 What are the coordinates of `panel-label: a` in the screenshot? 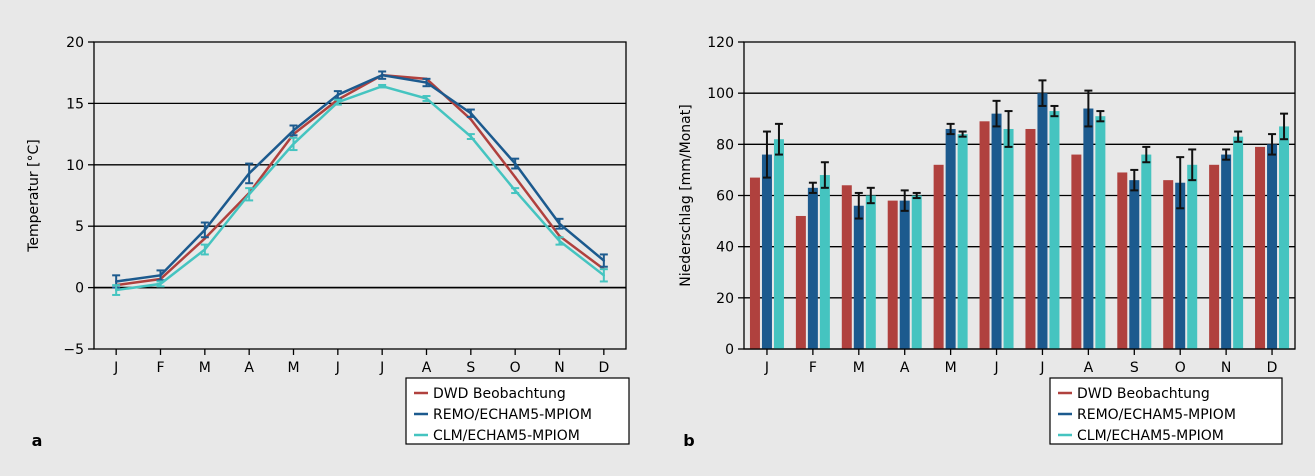 It's located at (37, 440).